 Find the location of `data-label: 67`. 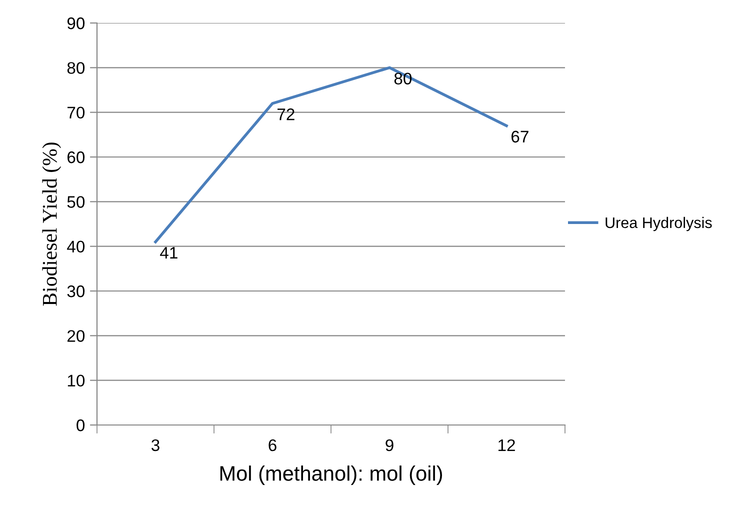

data-label: 67 is located at coordinates (520, 136).